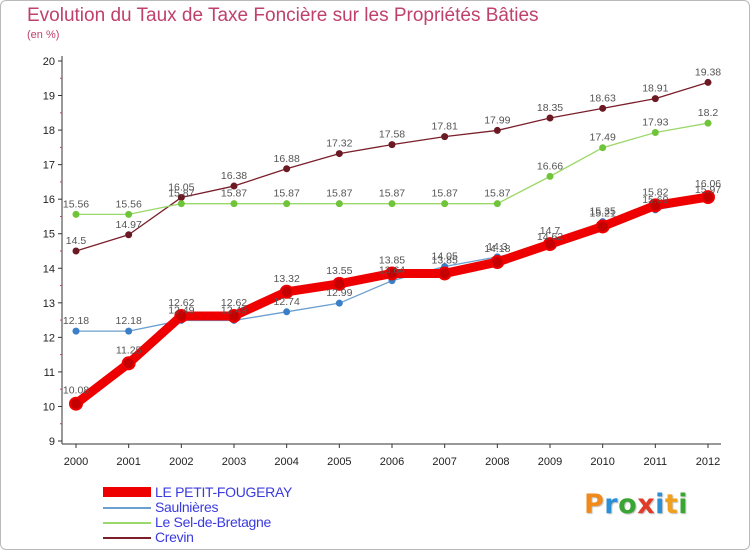 The image size is (750, 550). What do you see at coordinates (602, 462) in the screenshot?
I see `x-tick-label: 2010` at bounding box center [602, 462].